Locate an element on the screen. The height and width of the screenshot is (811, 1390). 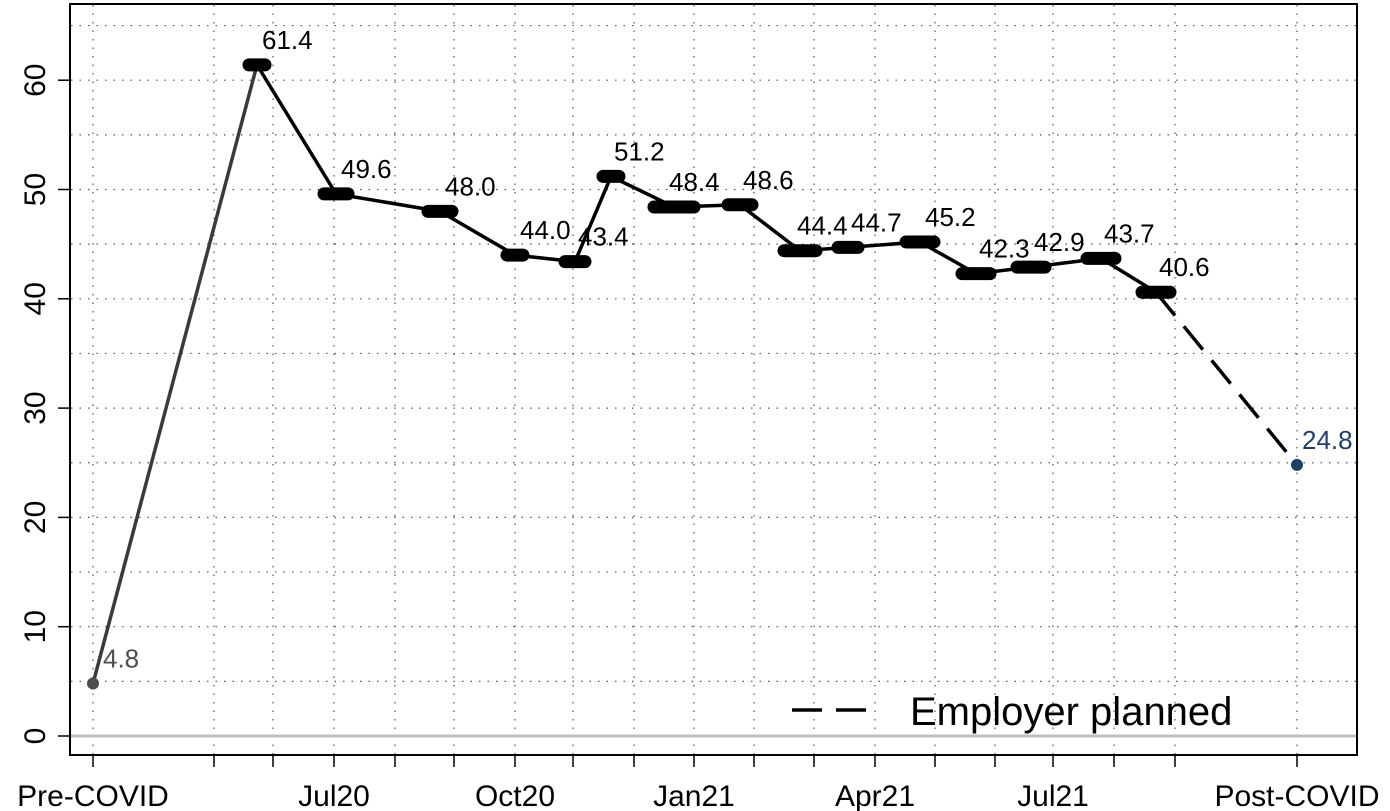
data-label: 49.6 is located at coordinates (366, 169).